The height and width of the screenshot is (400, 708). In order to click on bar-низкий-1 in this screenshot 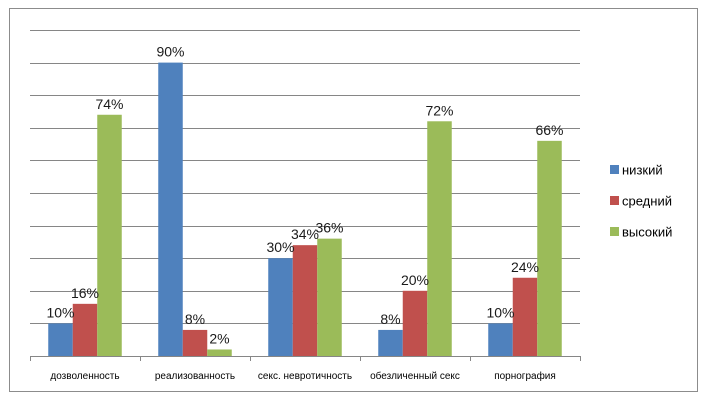, I will do `click(170, 209)`.